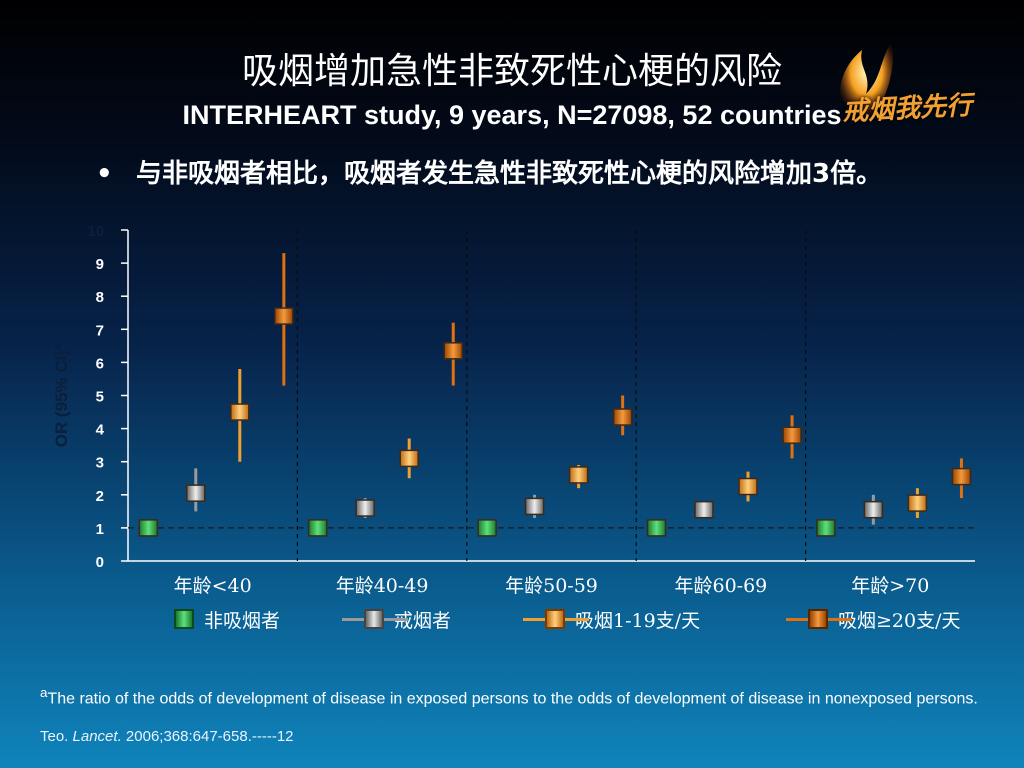  What do you see at coordinates (382, 586) in the screenshot?
I see `x-tick-label: 年龄40-49` at bounding box center [382, 586].